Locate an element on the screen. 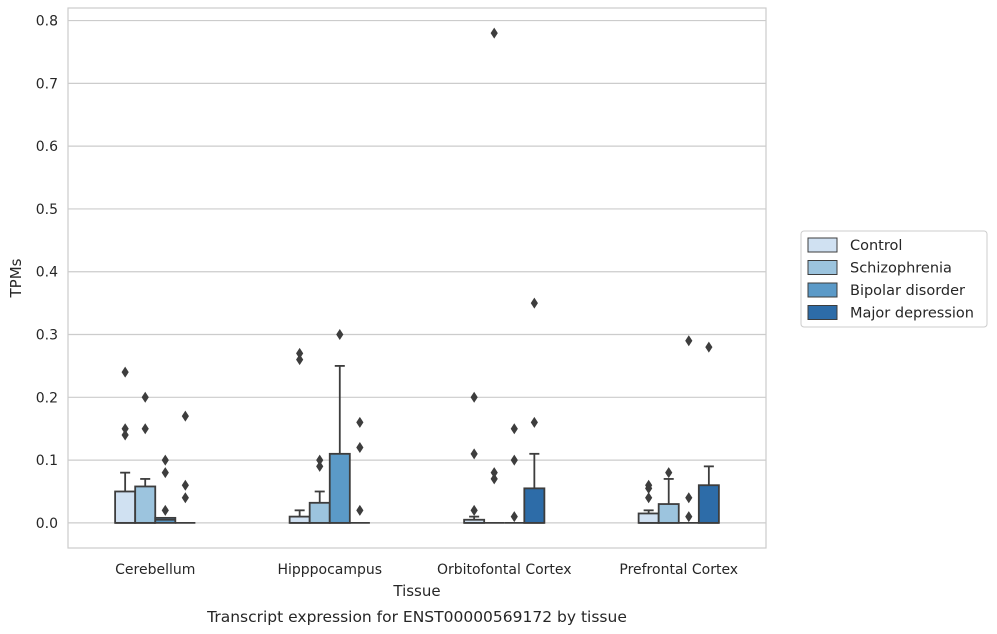 The width and height of the screenshot is (997, 634). legend-frame is located at coordinates (894, 279).